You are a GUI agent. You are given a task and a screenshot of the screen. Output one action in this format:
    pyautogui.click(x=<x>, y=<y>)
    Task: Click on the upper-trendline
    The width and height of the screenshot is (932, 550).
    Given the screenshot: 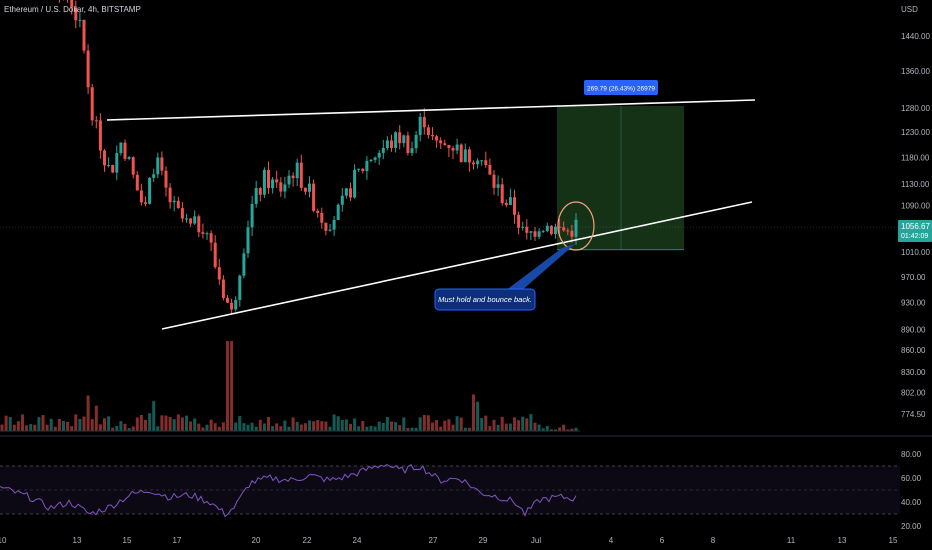 What is the action you would take?
    pyautogui.click(x=431, y=110)
    